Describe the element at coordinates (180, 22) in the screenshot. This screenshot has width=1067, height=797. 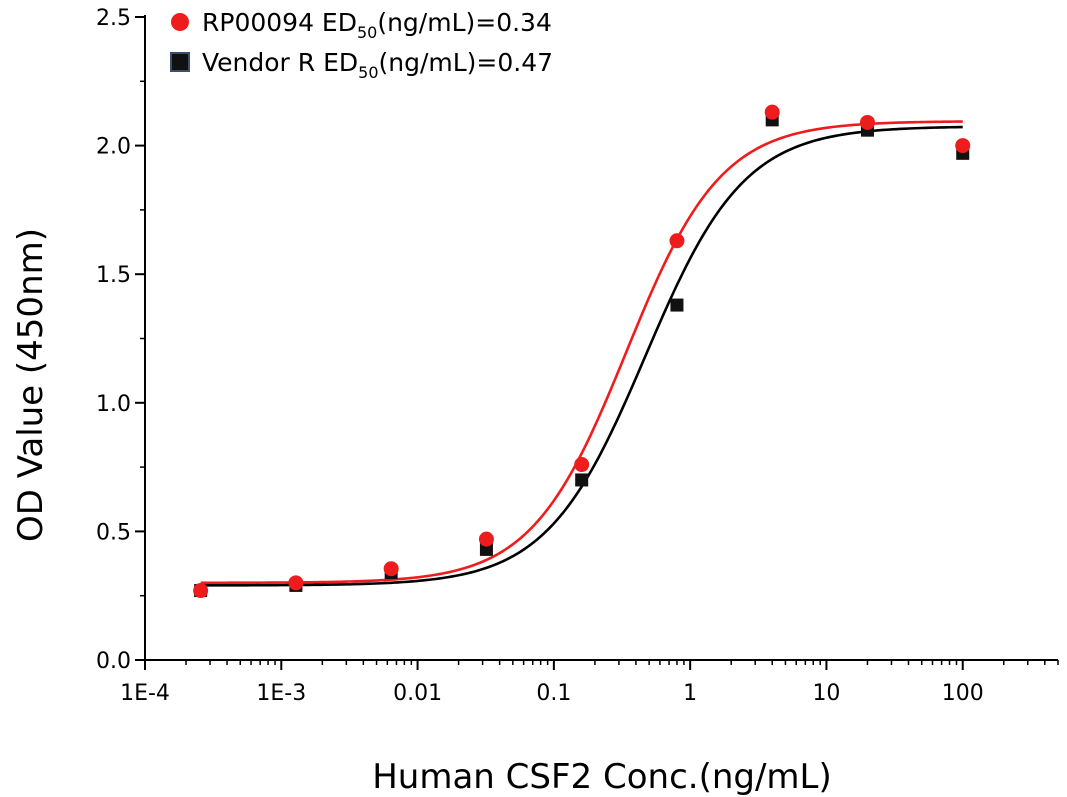
I see `legend-marker-circle` at that location.